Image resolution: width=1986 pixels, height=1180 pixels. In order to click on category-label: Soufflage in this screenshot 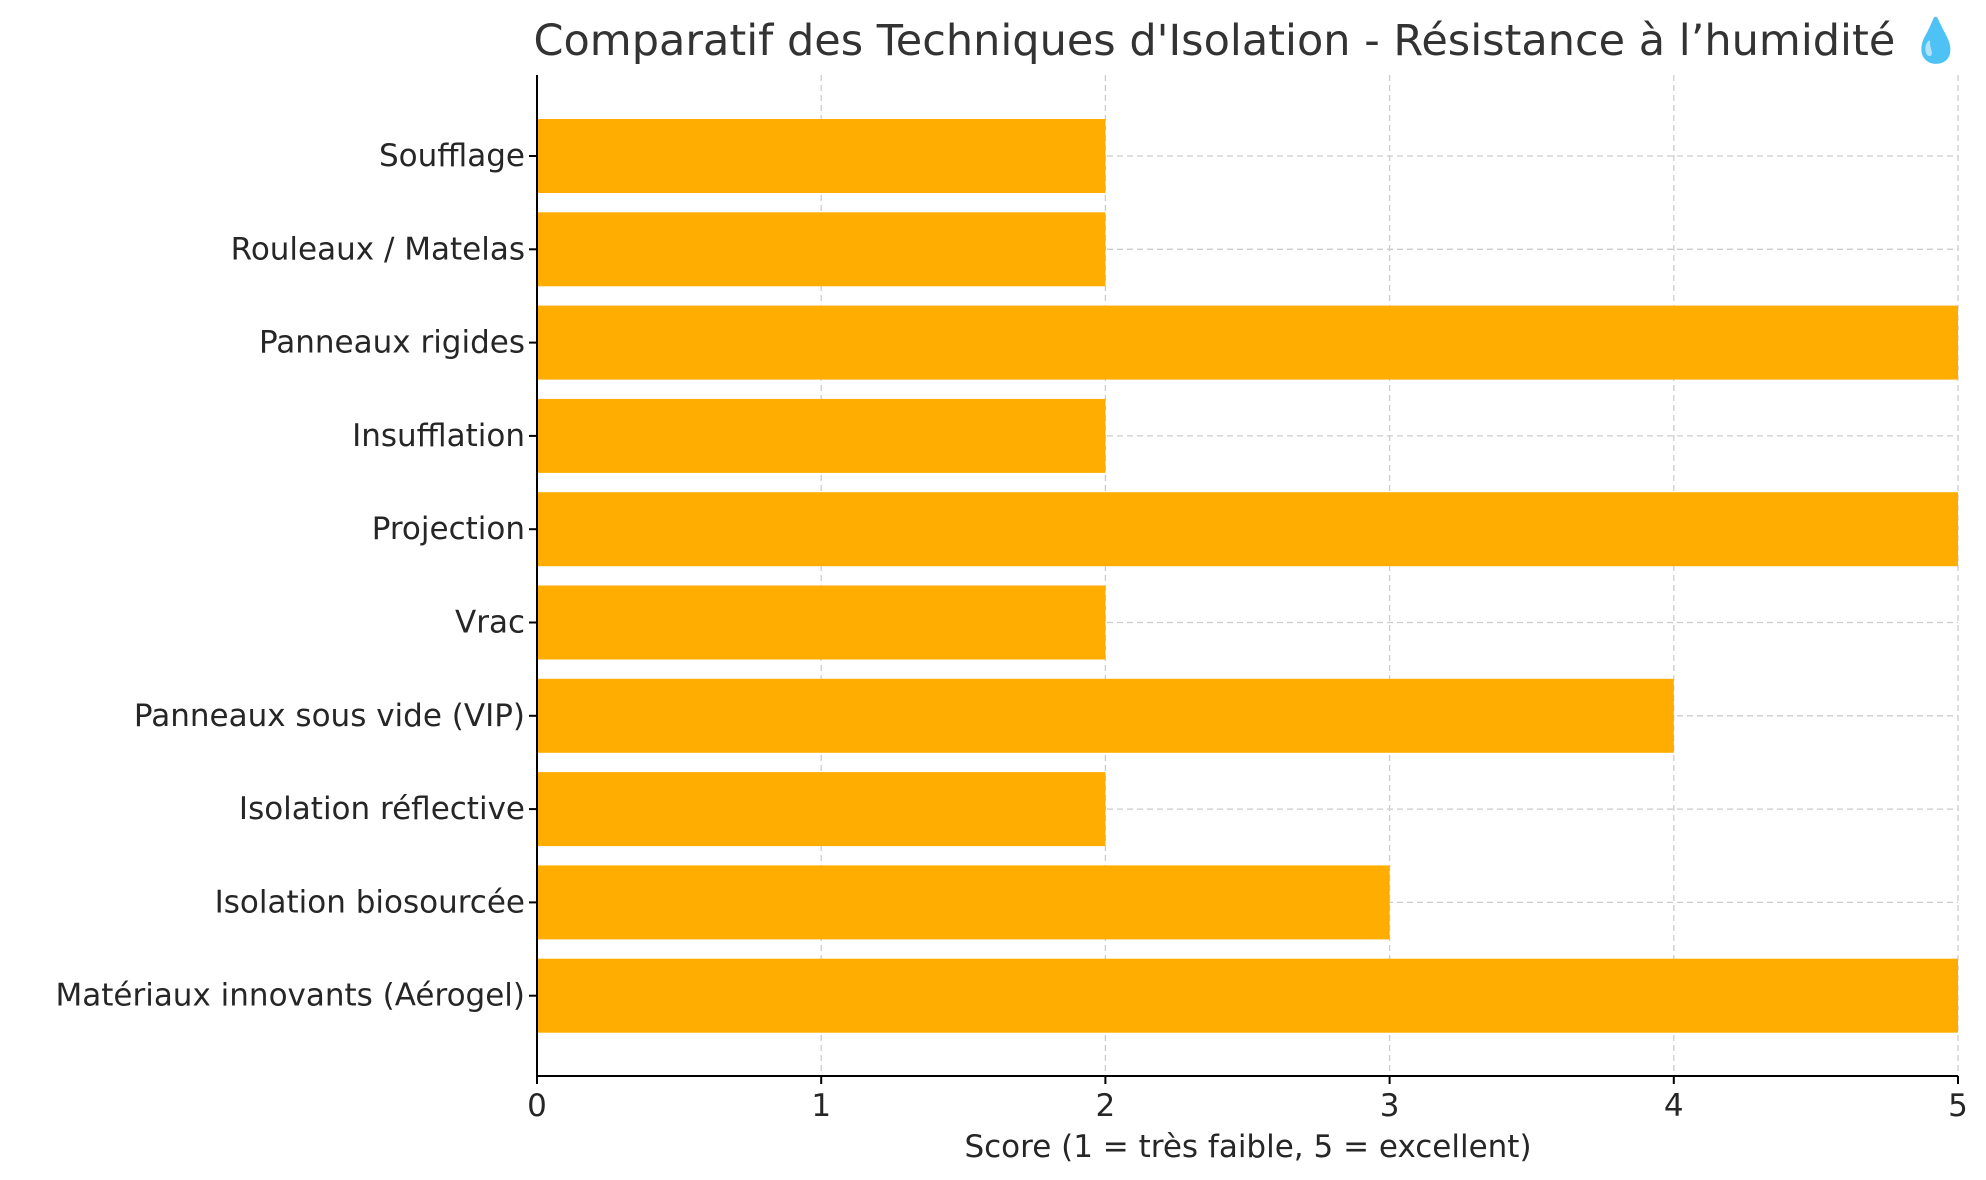, I will do `click(452, 156)`.